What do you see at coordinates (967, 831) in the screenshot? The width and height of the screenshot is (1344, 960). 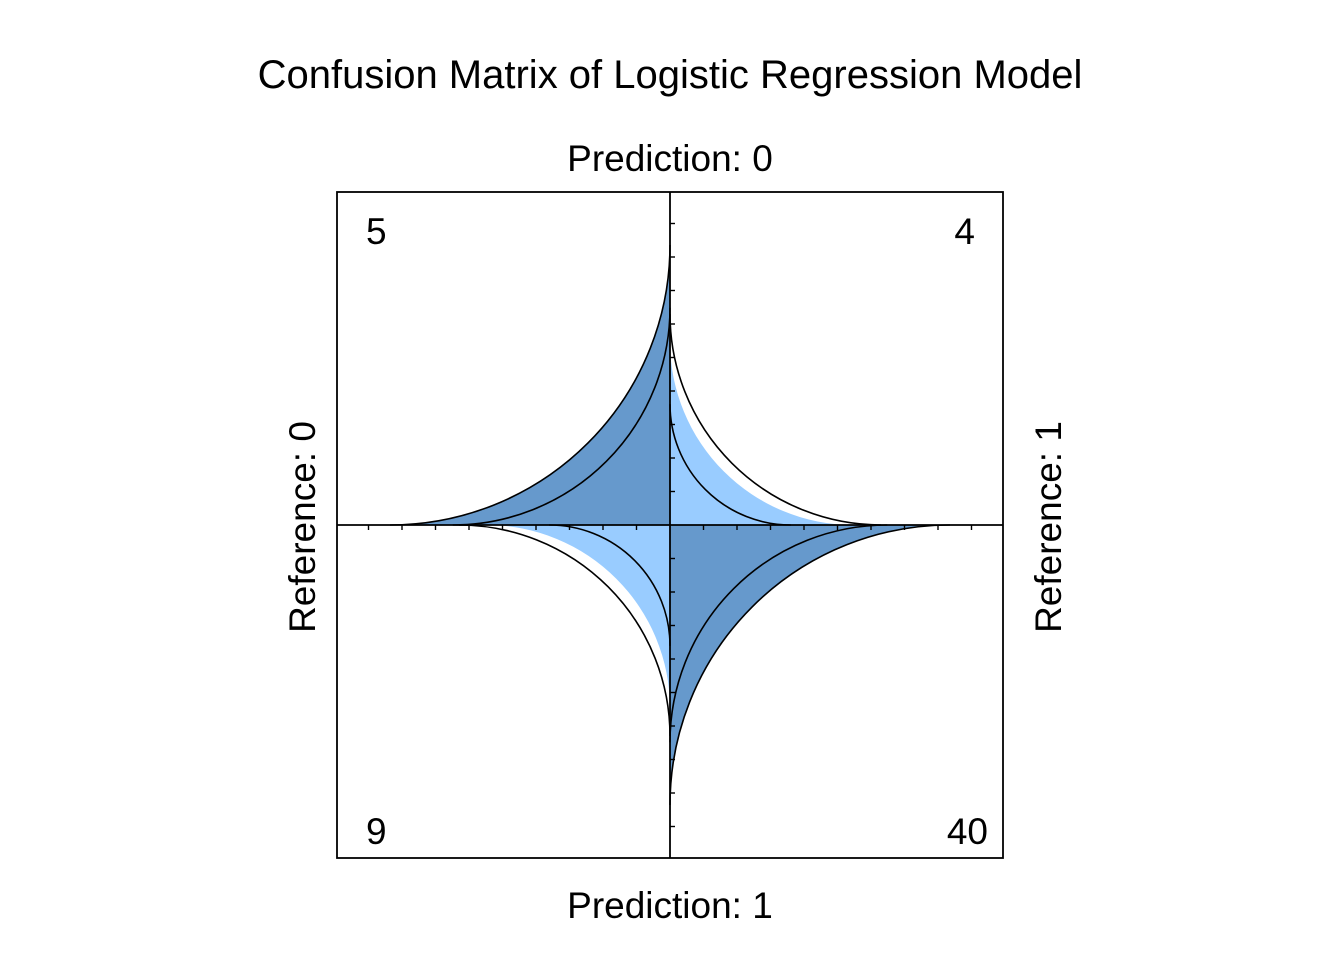 I see `count-label-bottom-right: 40` at bounding box center [967, 831].